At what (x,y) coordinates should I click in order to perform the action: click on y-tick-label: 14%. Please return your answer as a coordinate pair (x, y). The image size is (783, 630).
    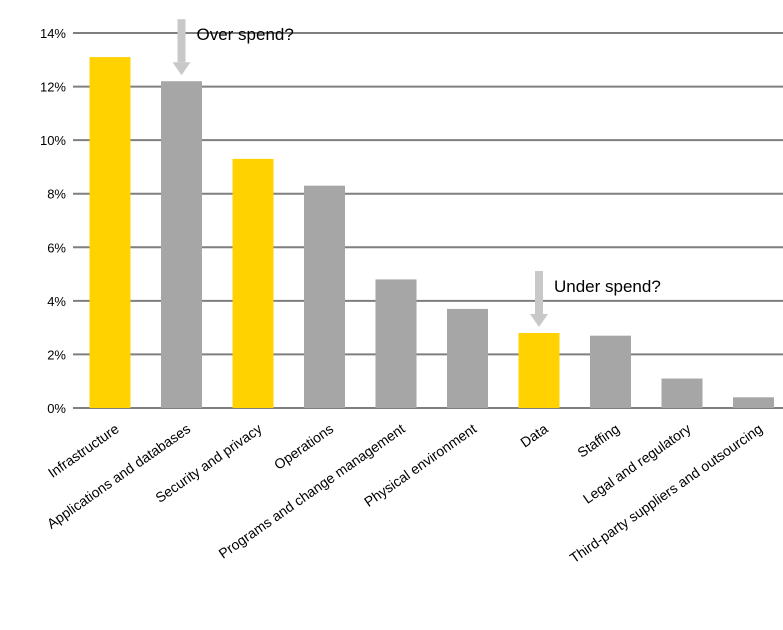
    Looking at the image, I should click on (53, 33).